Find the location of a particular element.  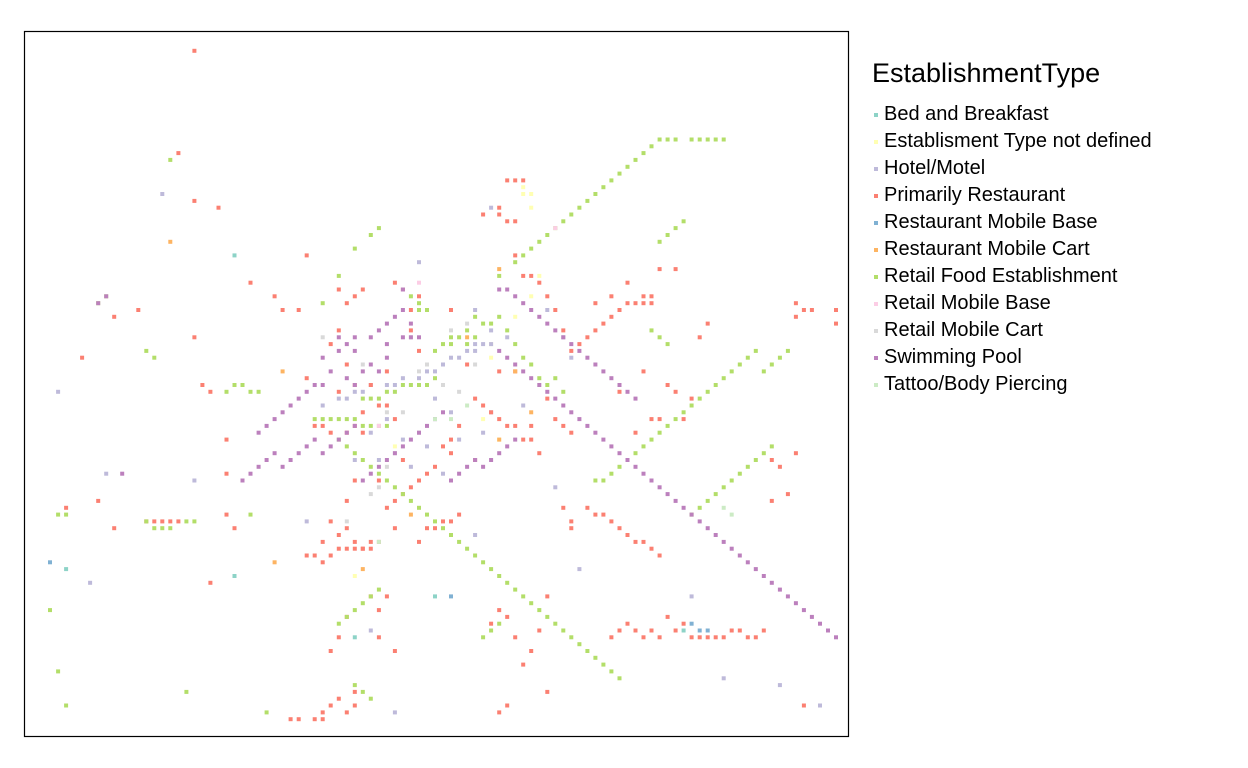

legend-label: Restaurant Mobile Cart is located at coordinates (987, 249).